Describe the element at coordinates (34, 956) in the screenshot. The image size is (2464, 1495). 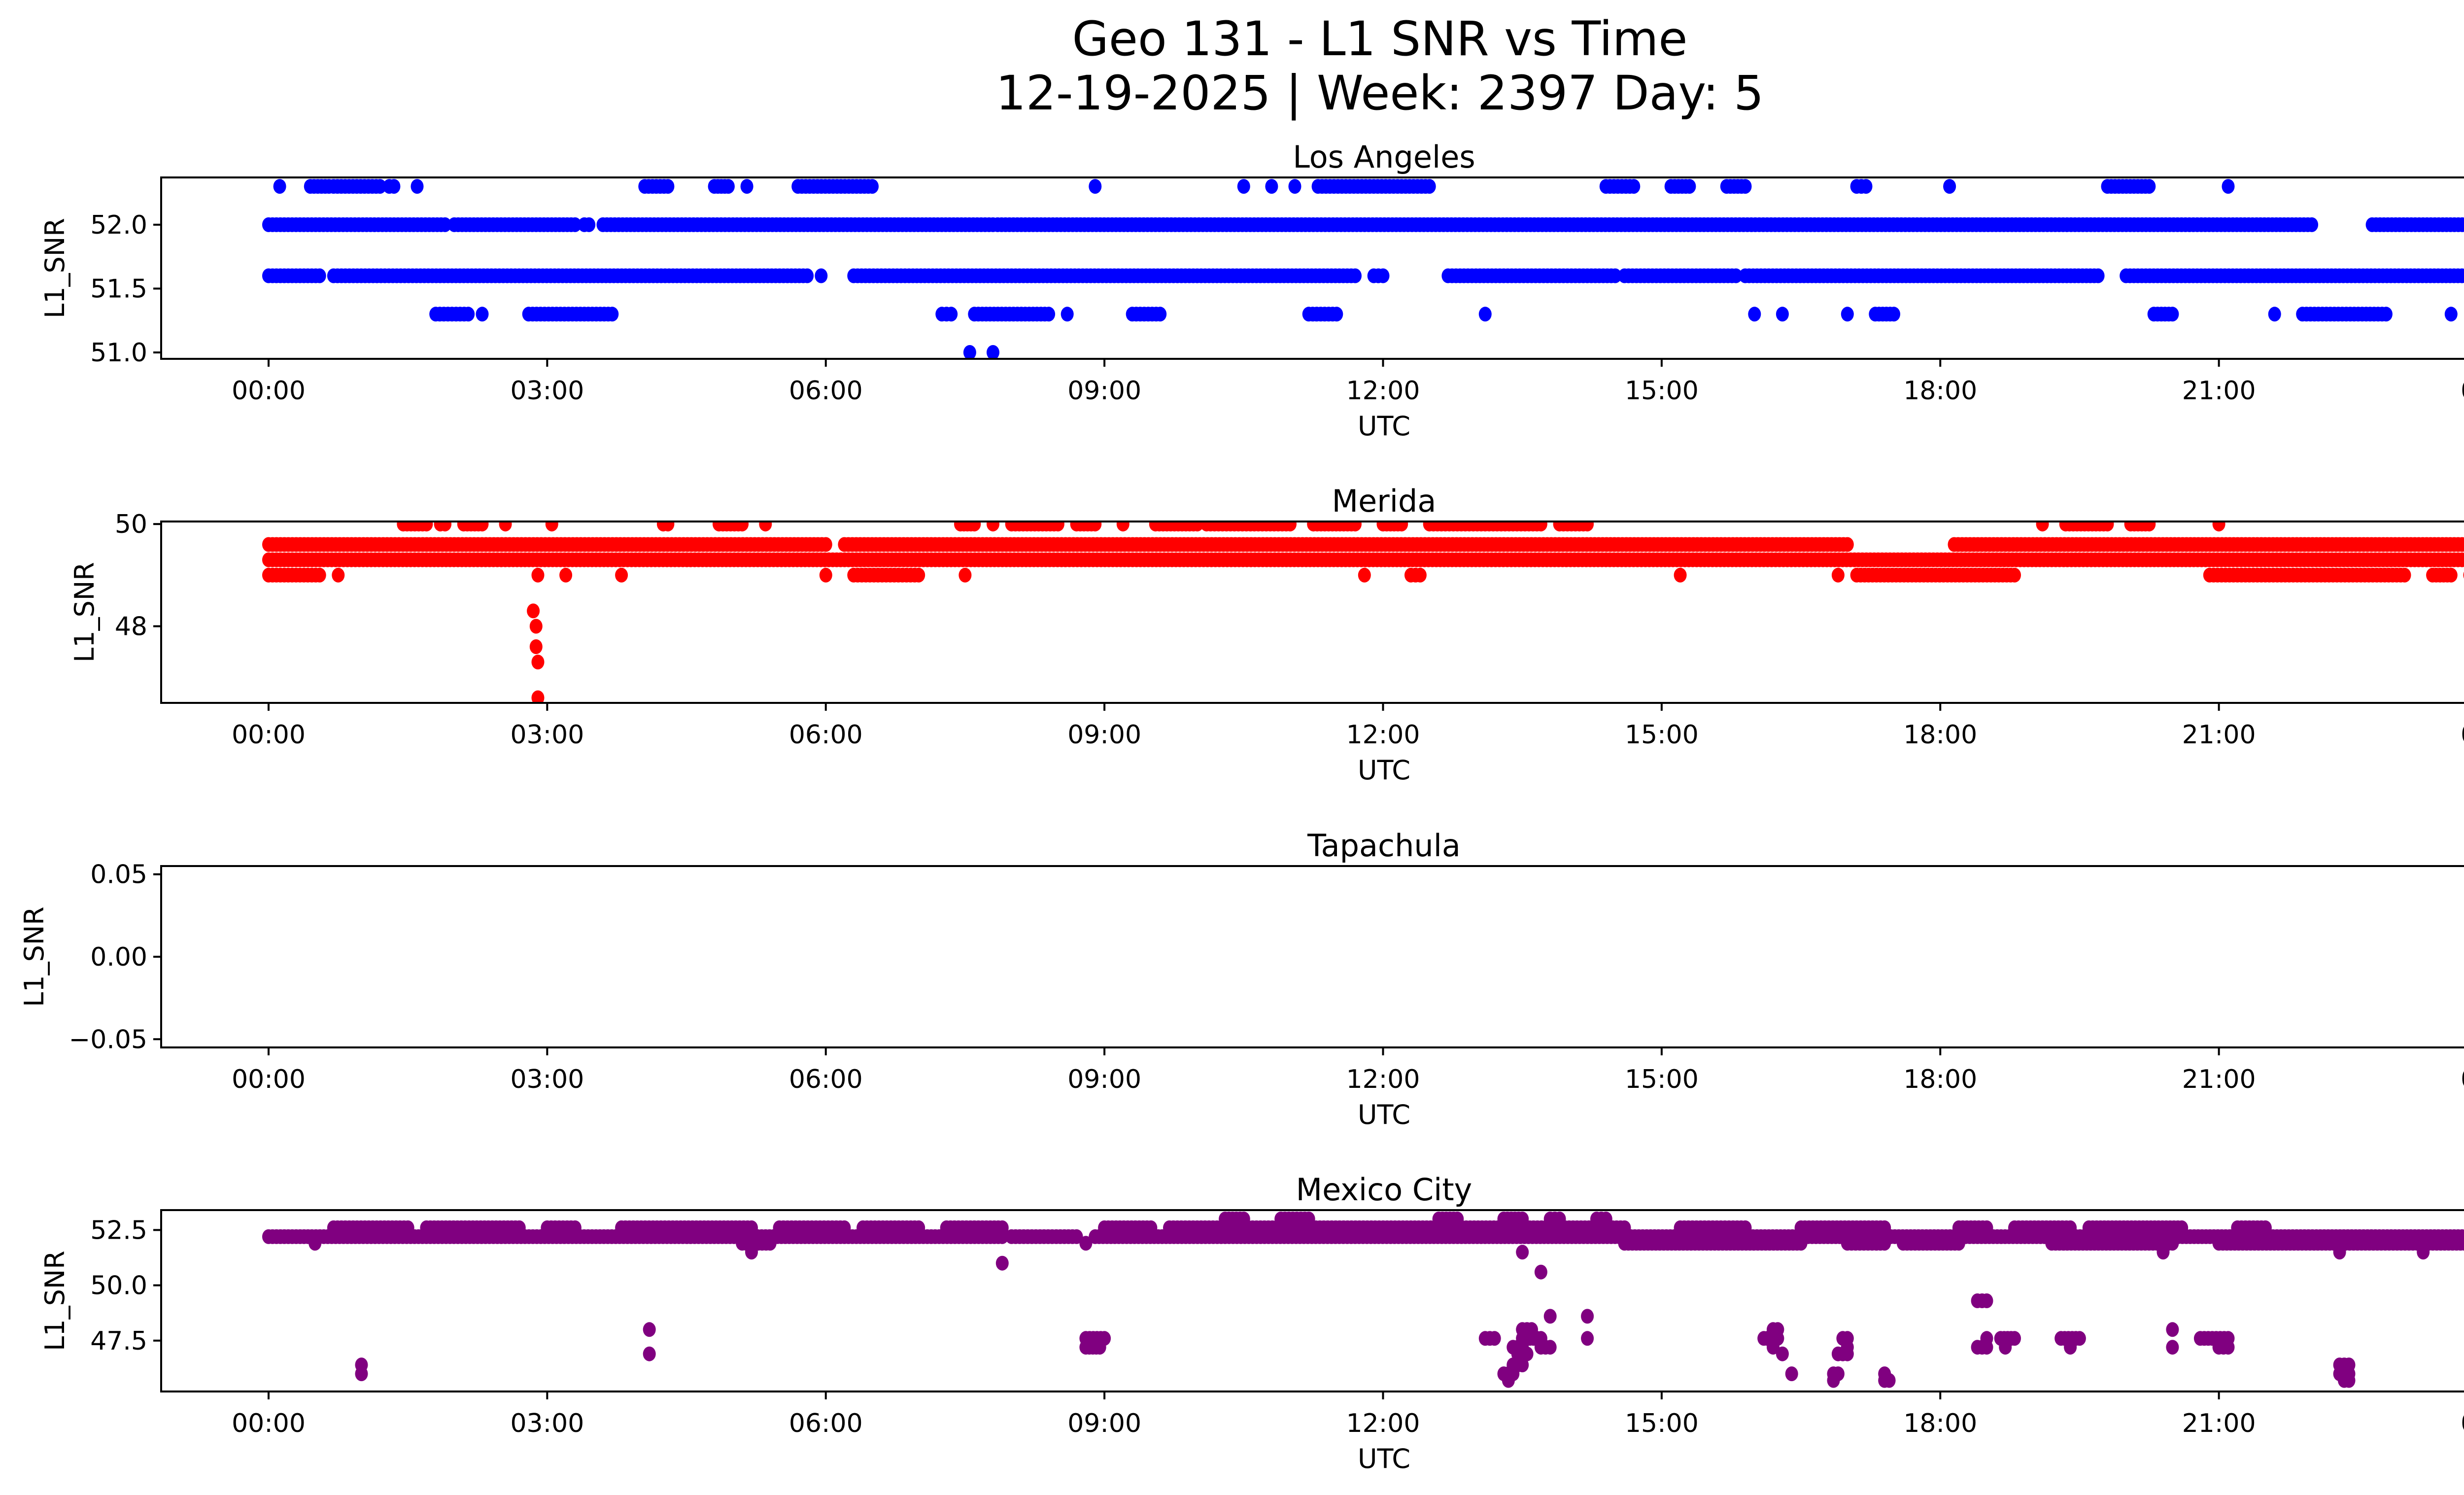
I see `y-axis-label: L1_SNR` at that location.